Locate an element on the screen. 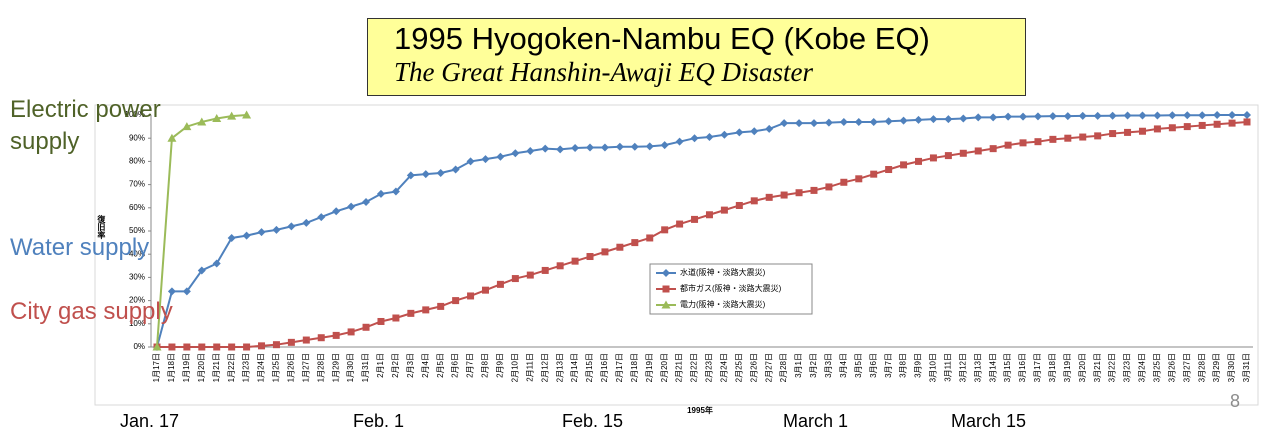  x-tick-label: 3月27日 is located at coordinates (1186, 367).